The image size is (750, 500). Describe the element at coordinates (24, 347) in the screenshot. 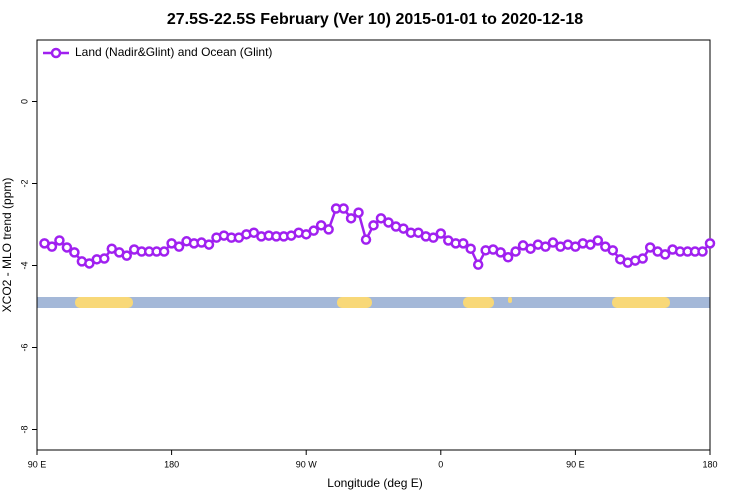

I see `y-tick-label: -6` at that location.